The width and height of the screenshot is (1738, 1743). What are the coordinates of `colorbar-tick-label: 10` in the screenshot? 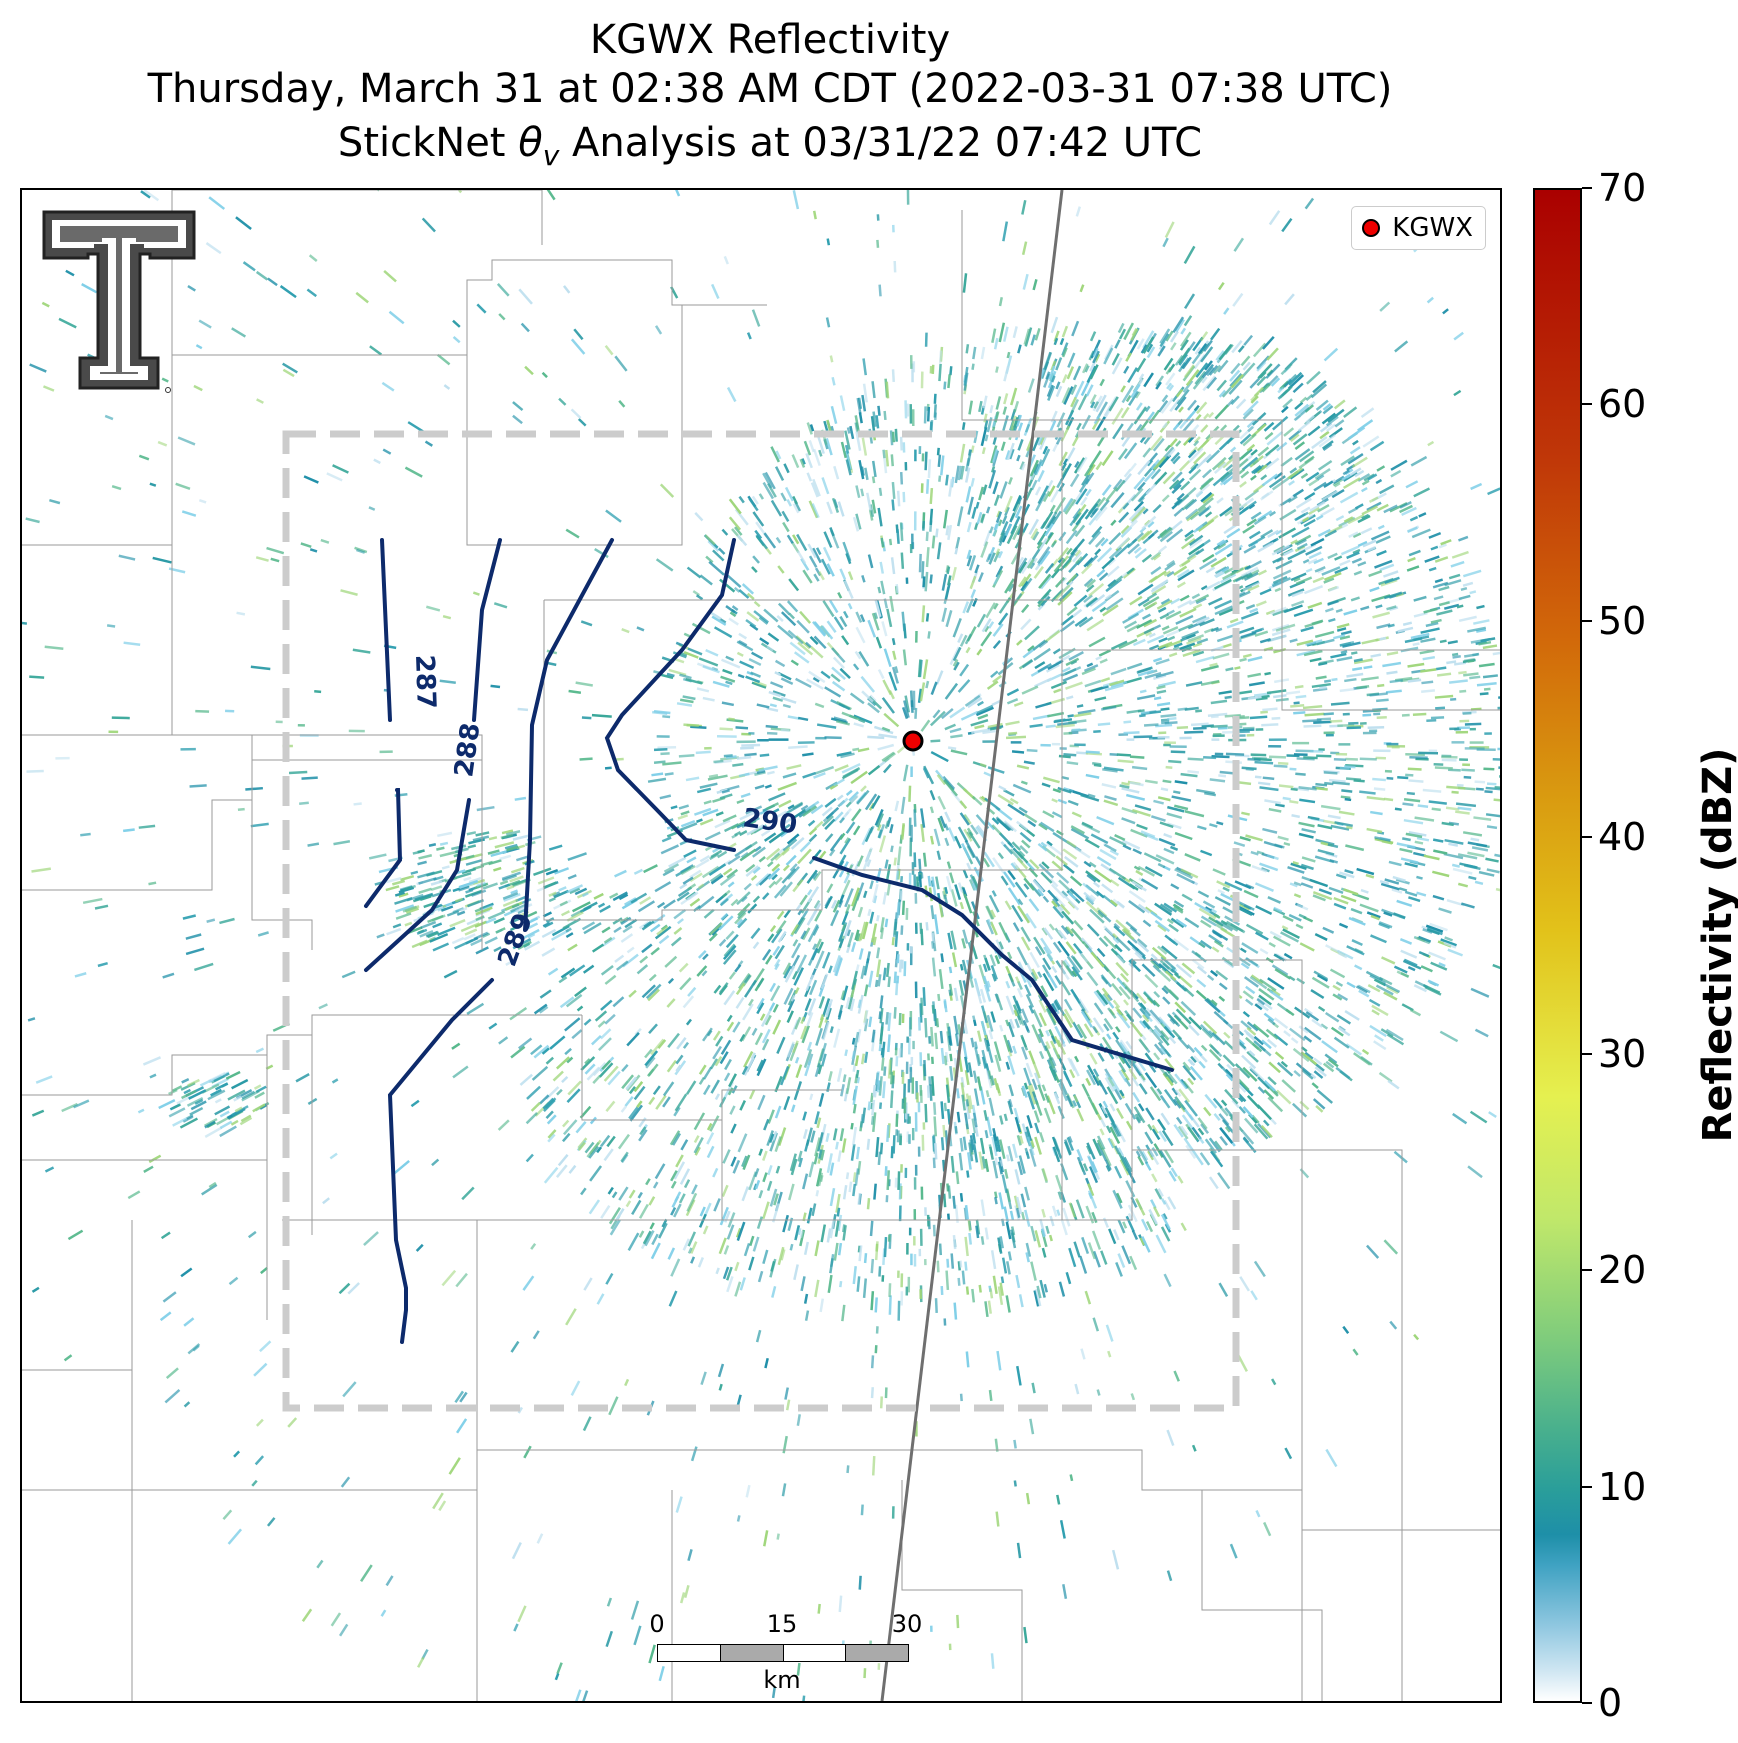 It's located at (1622, 1486).